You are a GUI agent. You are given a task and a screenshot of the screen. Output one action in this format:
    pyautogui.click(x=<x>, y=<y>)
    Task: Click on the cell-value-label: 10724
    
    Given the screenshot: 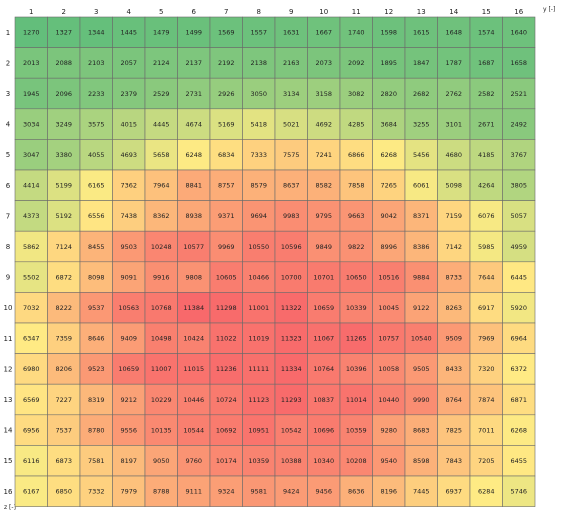 What is the action you would take?
    pyautogui.click(x=226, y=400)
    